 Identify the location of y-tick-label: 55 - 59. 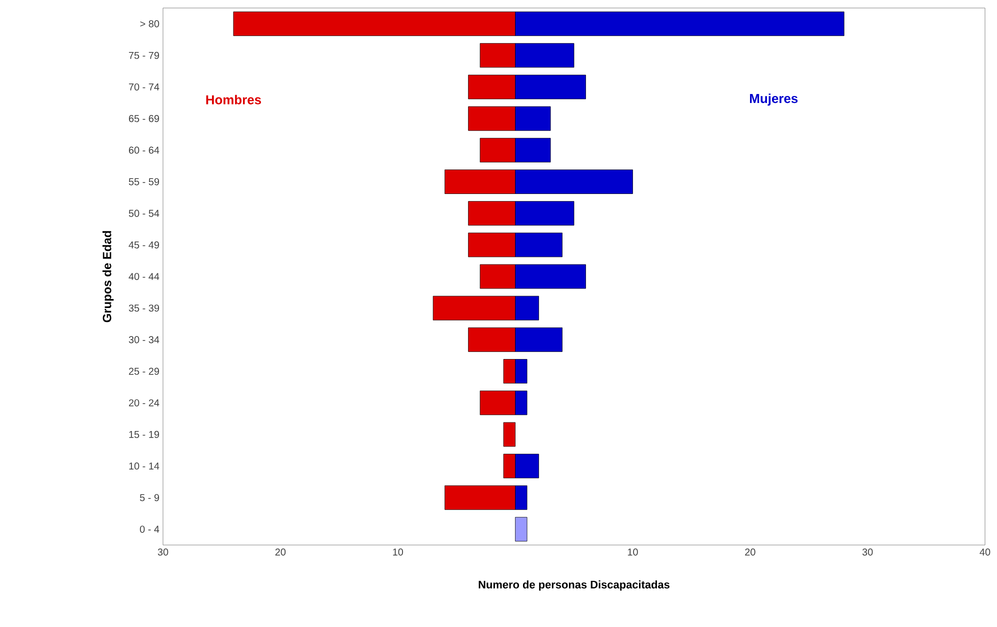
(144, 182).